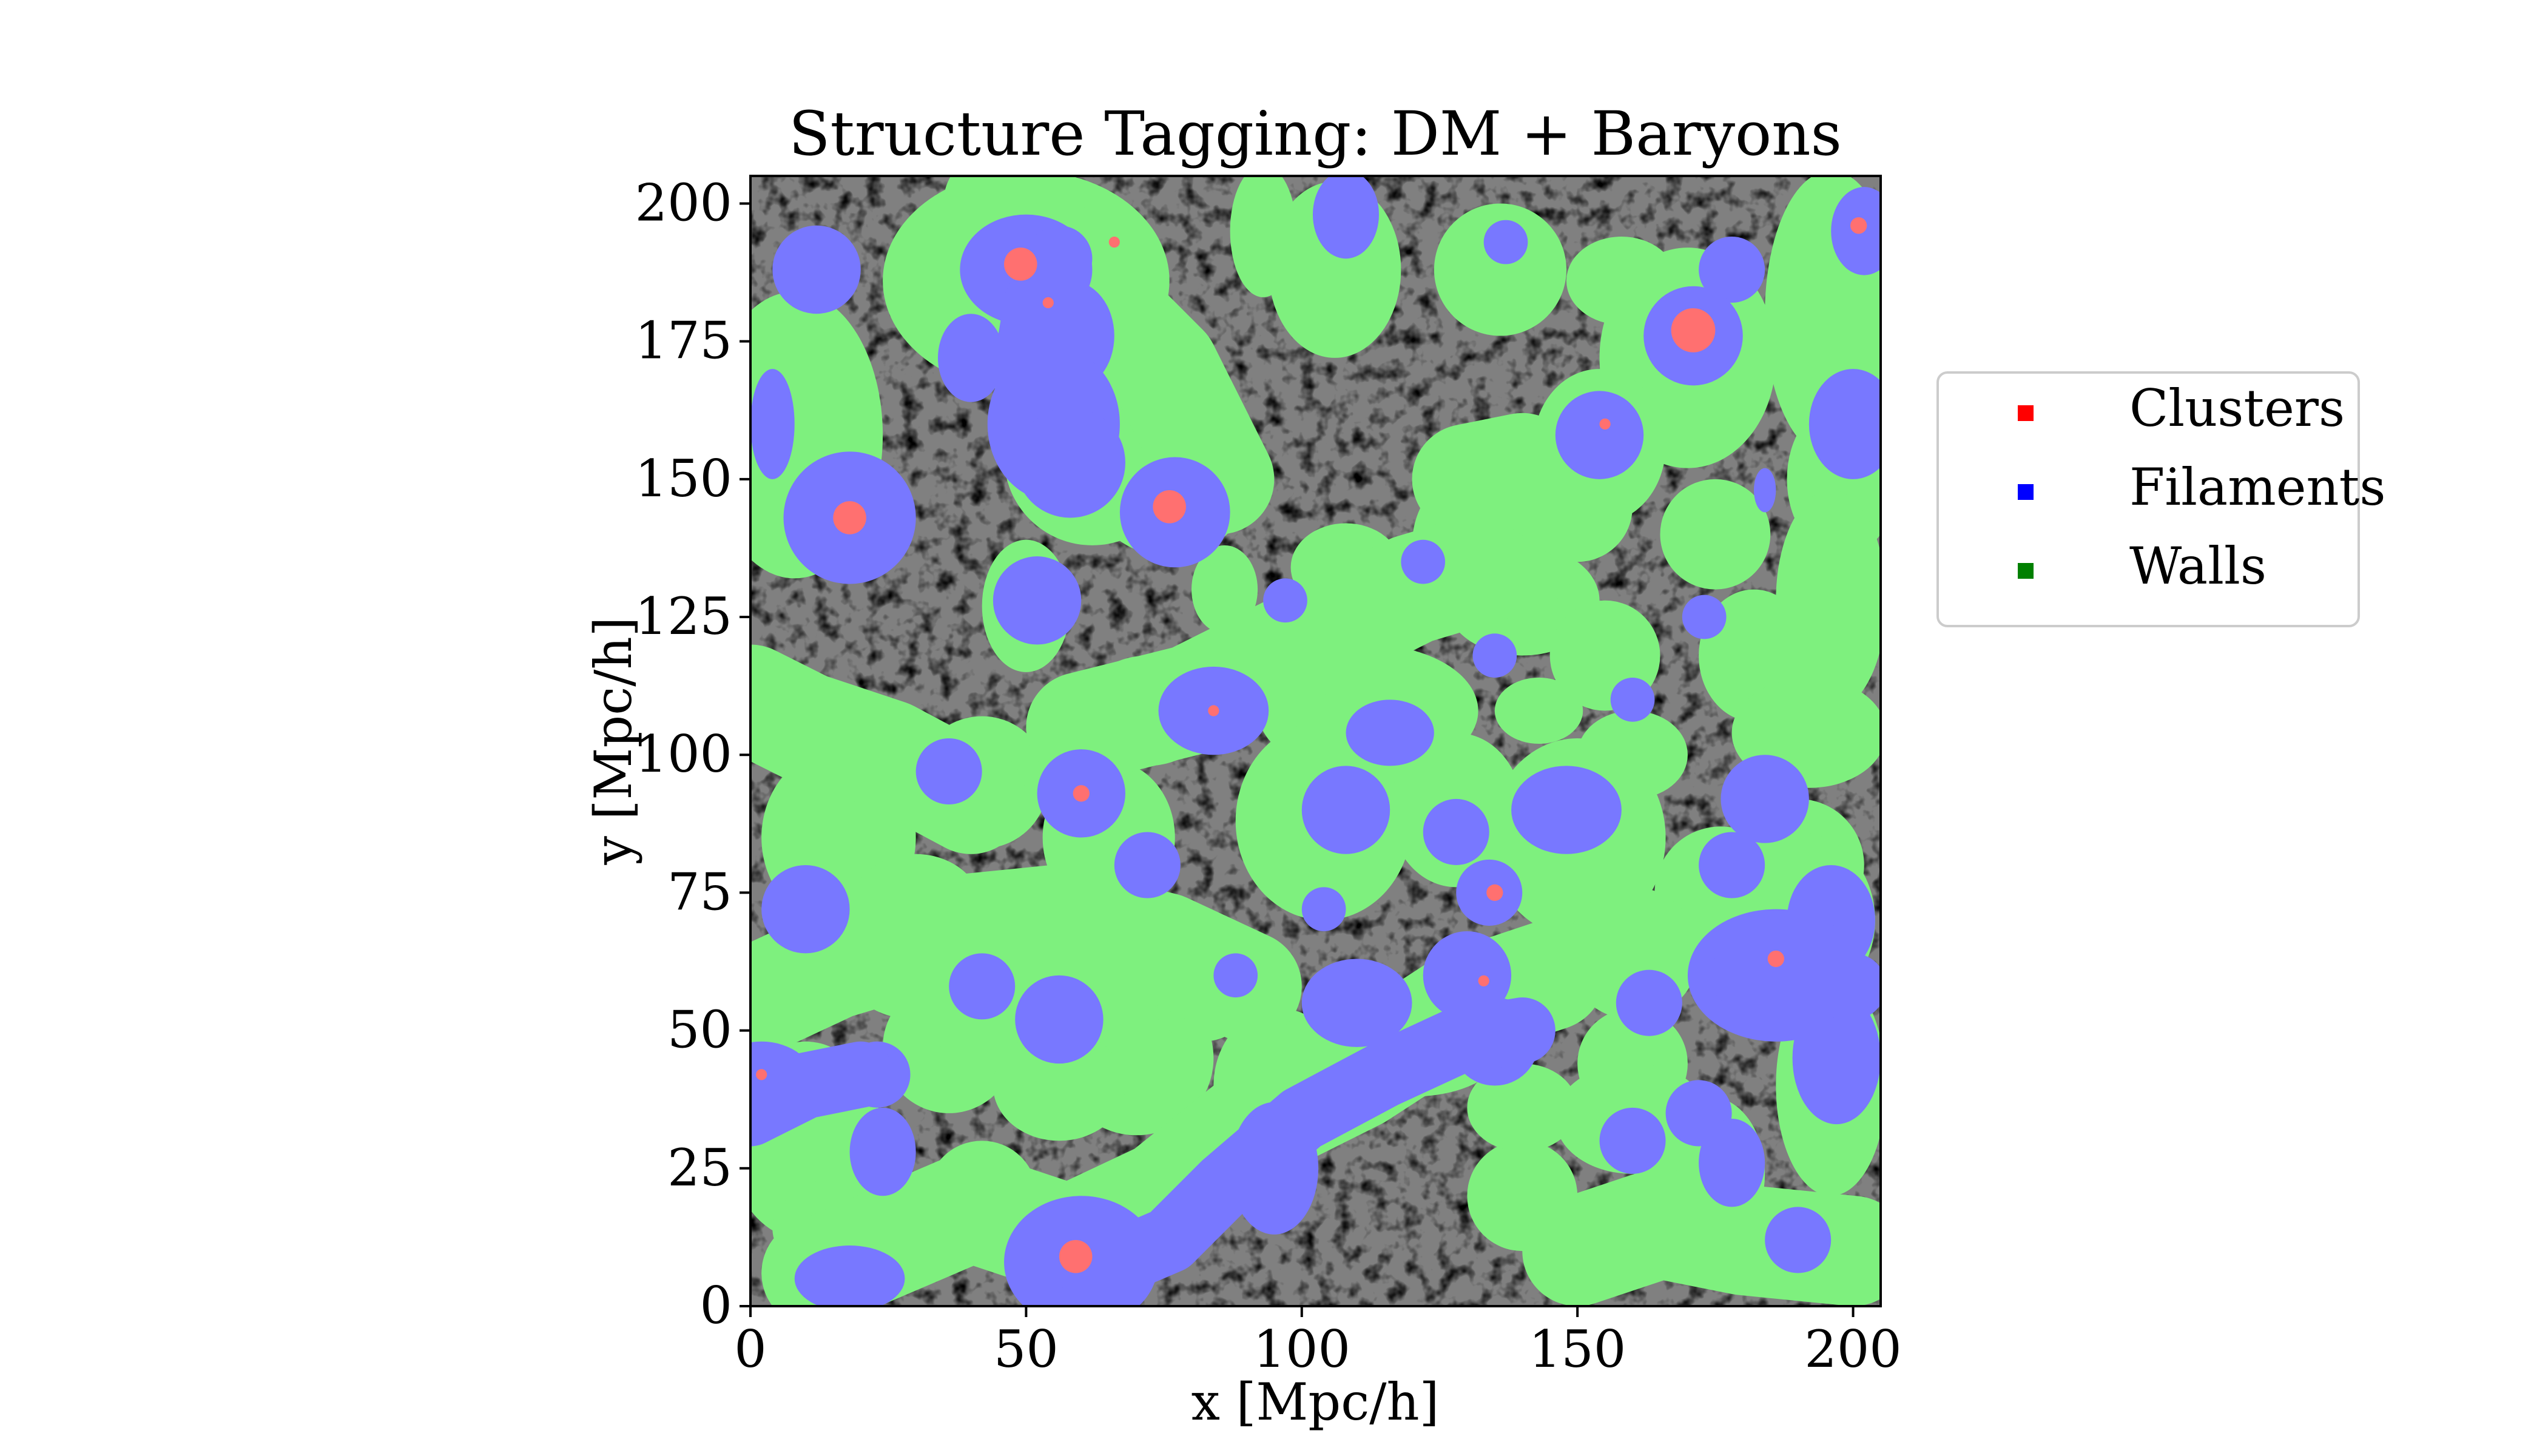 The width and height of the screenshot is (2548, 1456). What do you see at coordinates (683, 341) in the screenshot?
I see `y-tick-label: 175` at bounding box center [683, 341].